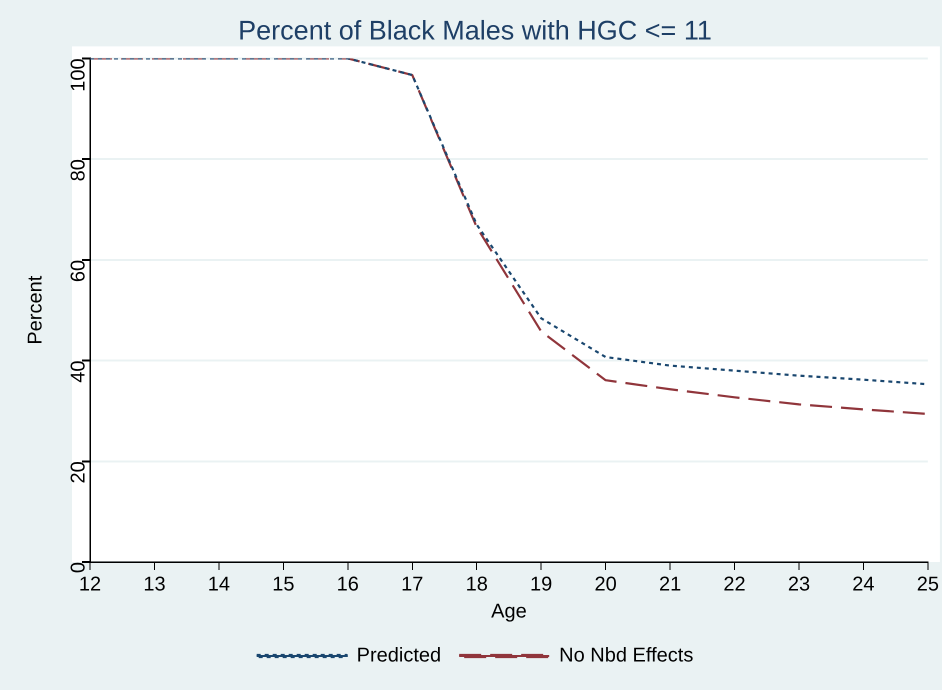  I want to click on x-tick-label: 19, so click(541, 585).